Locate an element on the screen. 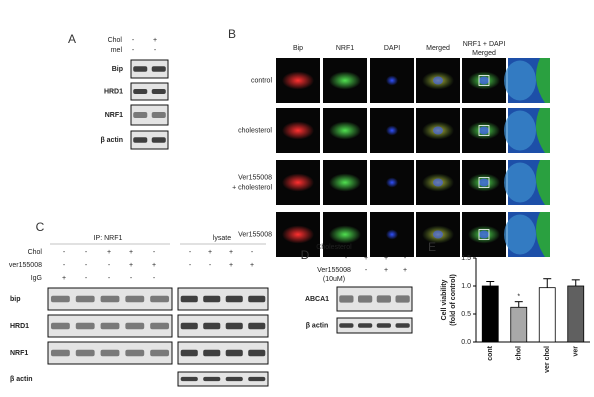 Image resolution: width=594 pixels, height=397 pixels. row-label: + cholesterol is located at coordinates (252, 187).